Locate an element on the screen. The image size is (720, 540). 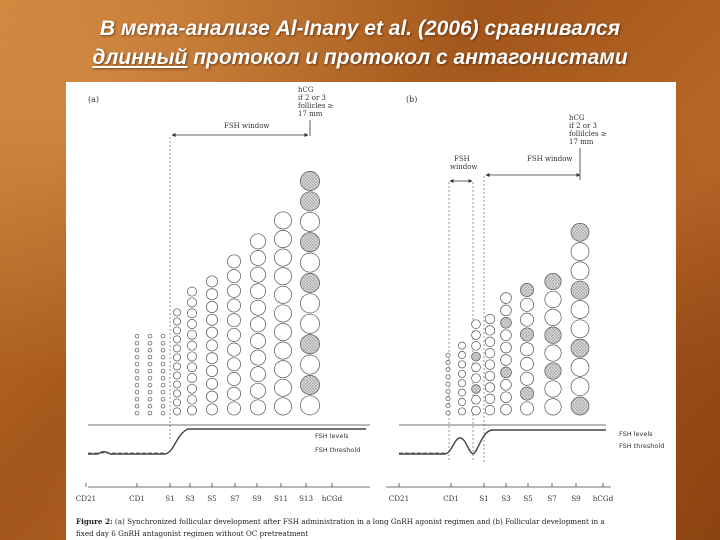
panel-b-hcg-line-3: follilcles ≥ is located at coordinates (588, 134).